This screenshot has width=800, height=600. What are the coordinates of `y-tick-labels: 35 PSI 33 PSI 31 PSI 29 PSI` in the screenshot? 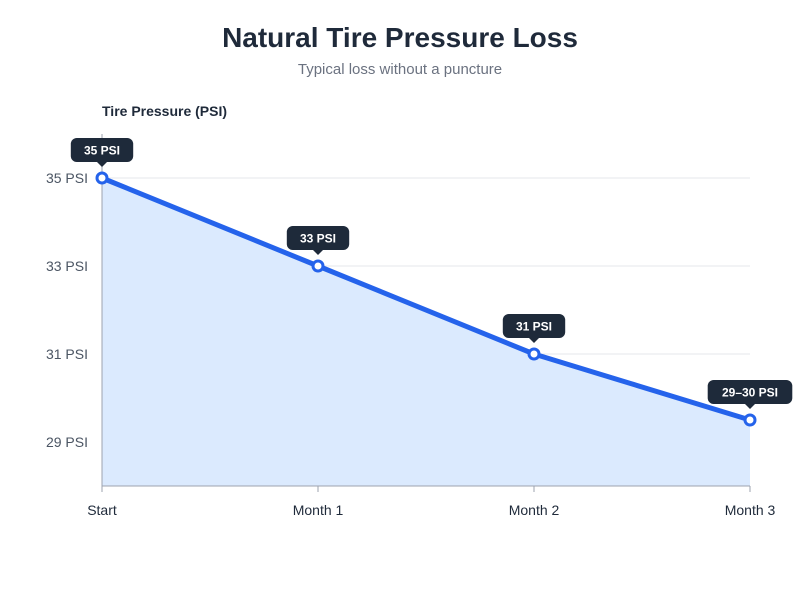 It's located at (67, 310).